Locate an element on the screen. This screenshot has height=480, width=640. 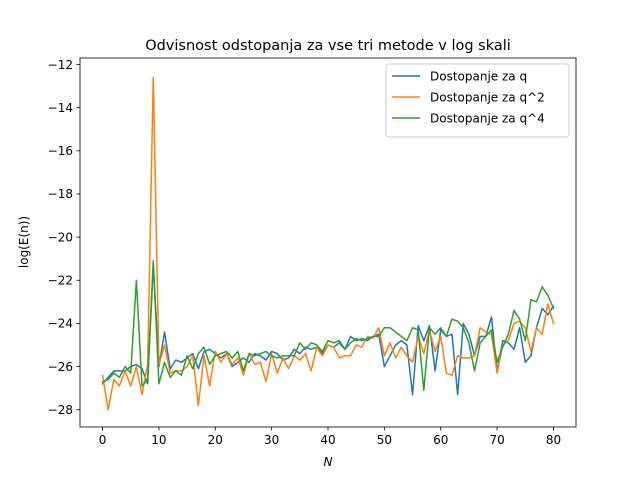
x-tick-label: 80 is located at coordinates (553, 440).